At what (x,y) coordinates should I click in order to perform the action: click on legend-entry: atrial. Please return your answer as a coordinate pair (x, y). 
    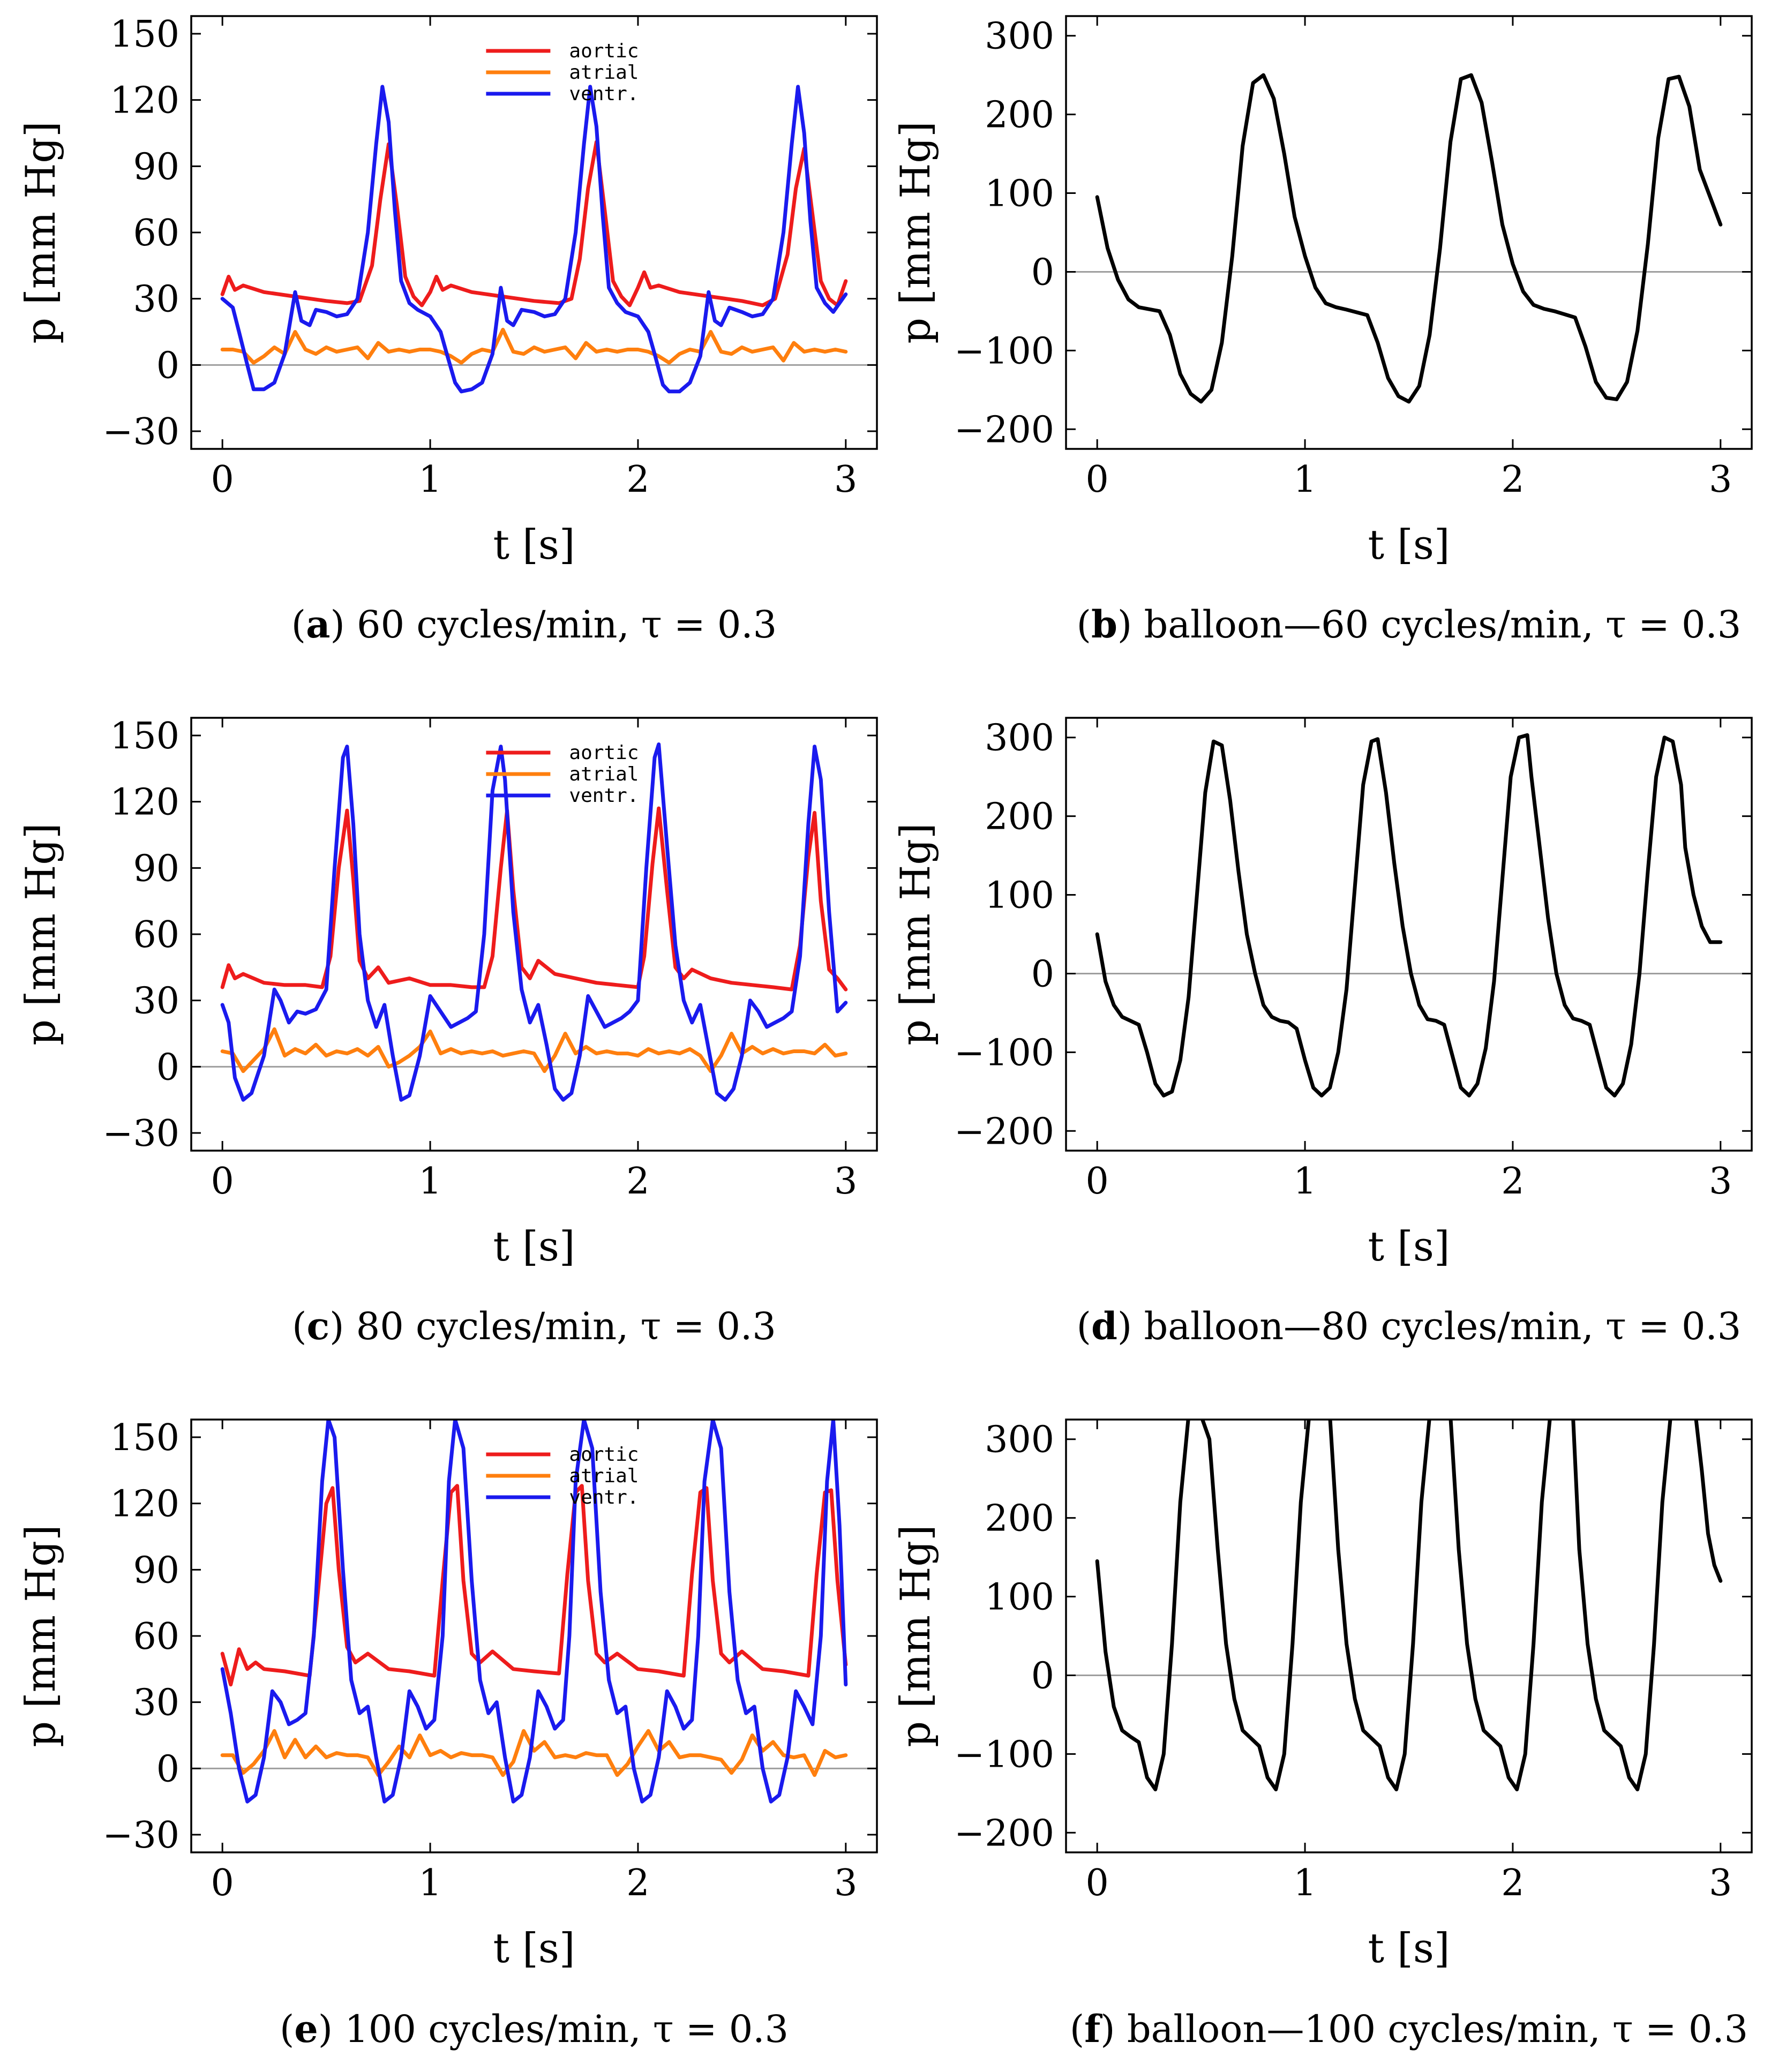
    Looking at the image, I should click on (604, 1476).